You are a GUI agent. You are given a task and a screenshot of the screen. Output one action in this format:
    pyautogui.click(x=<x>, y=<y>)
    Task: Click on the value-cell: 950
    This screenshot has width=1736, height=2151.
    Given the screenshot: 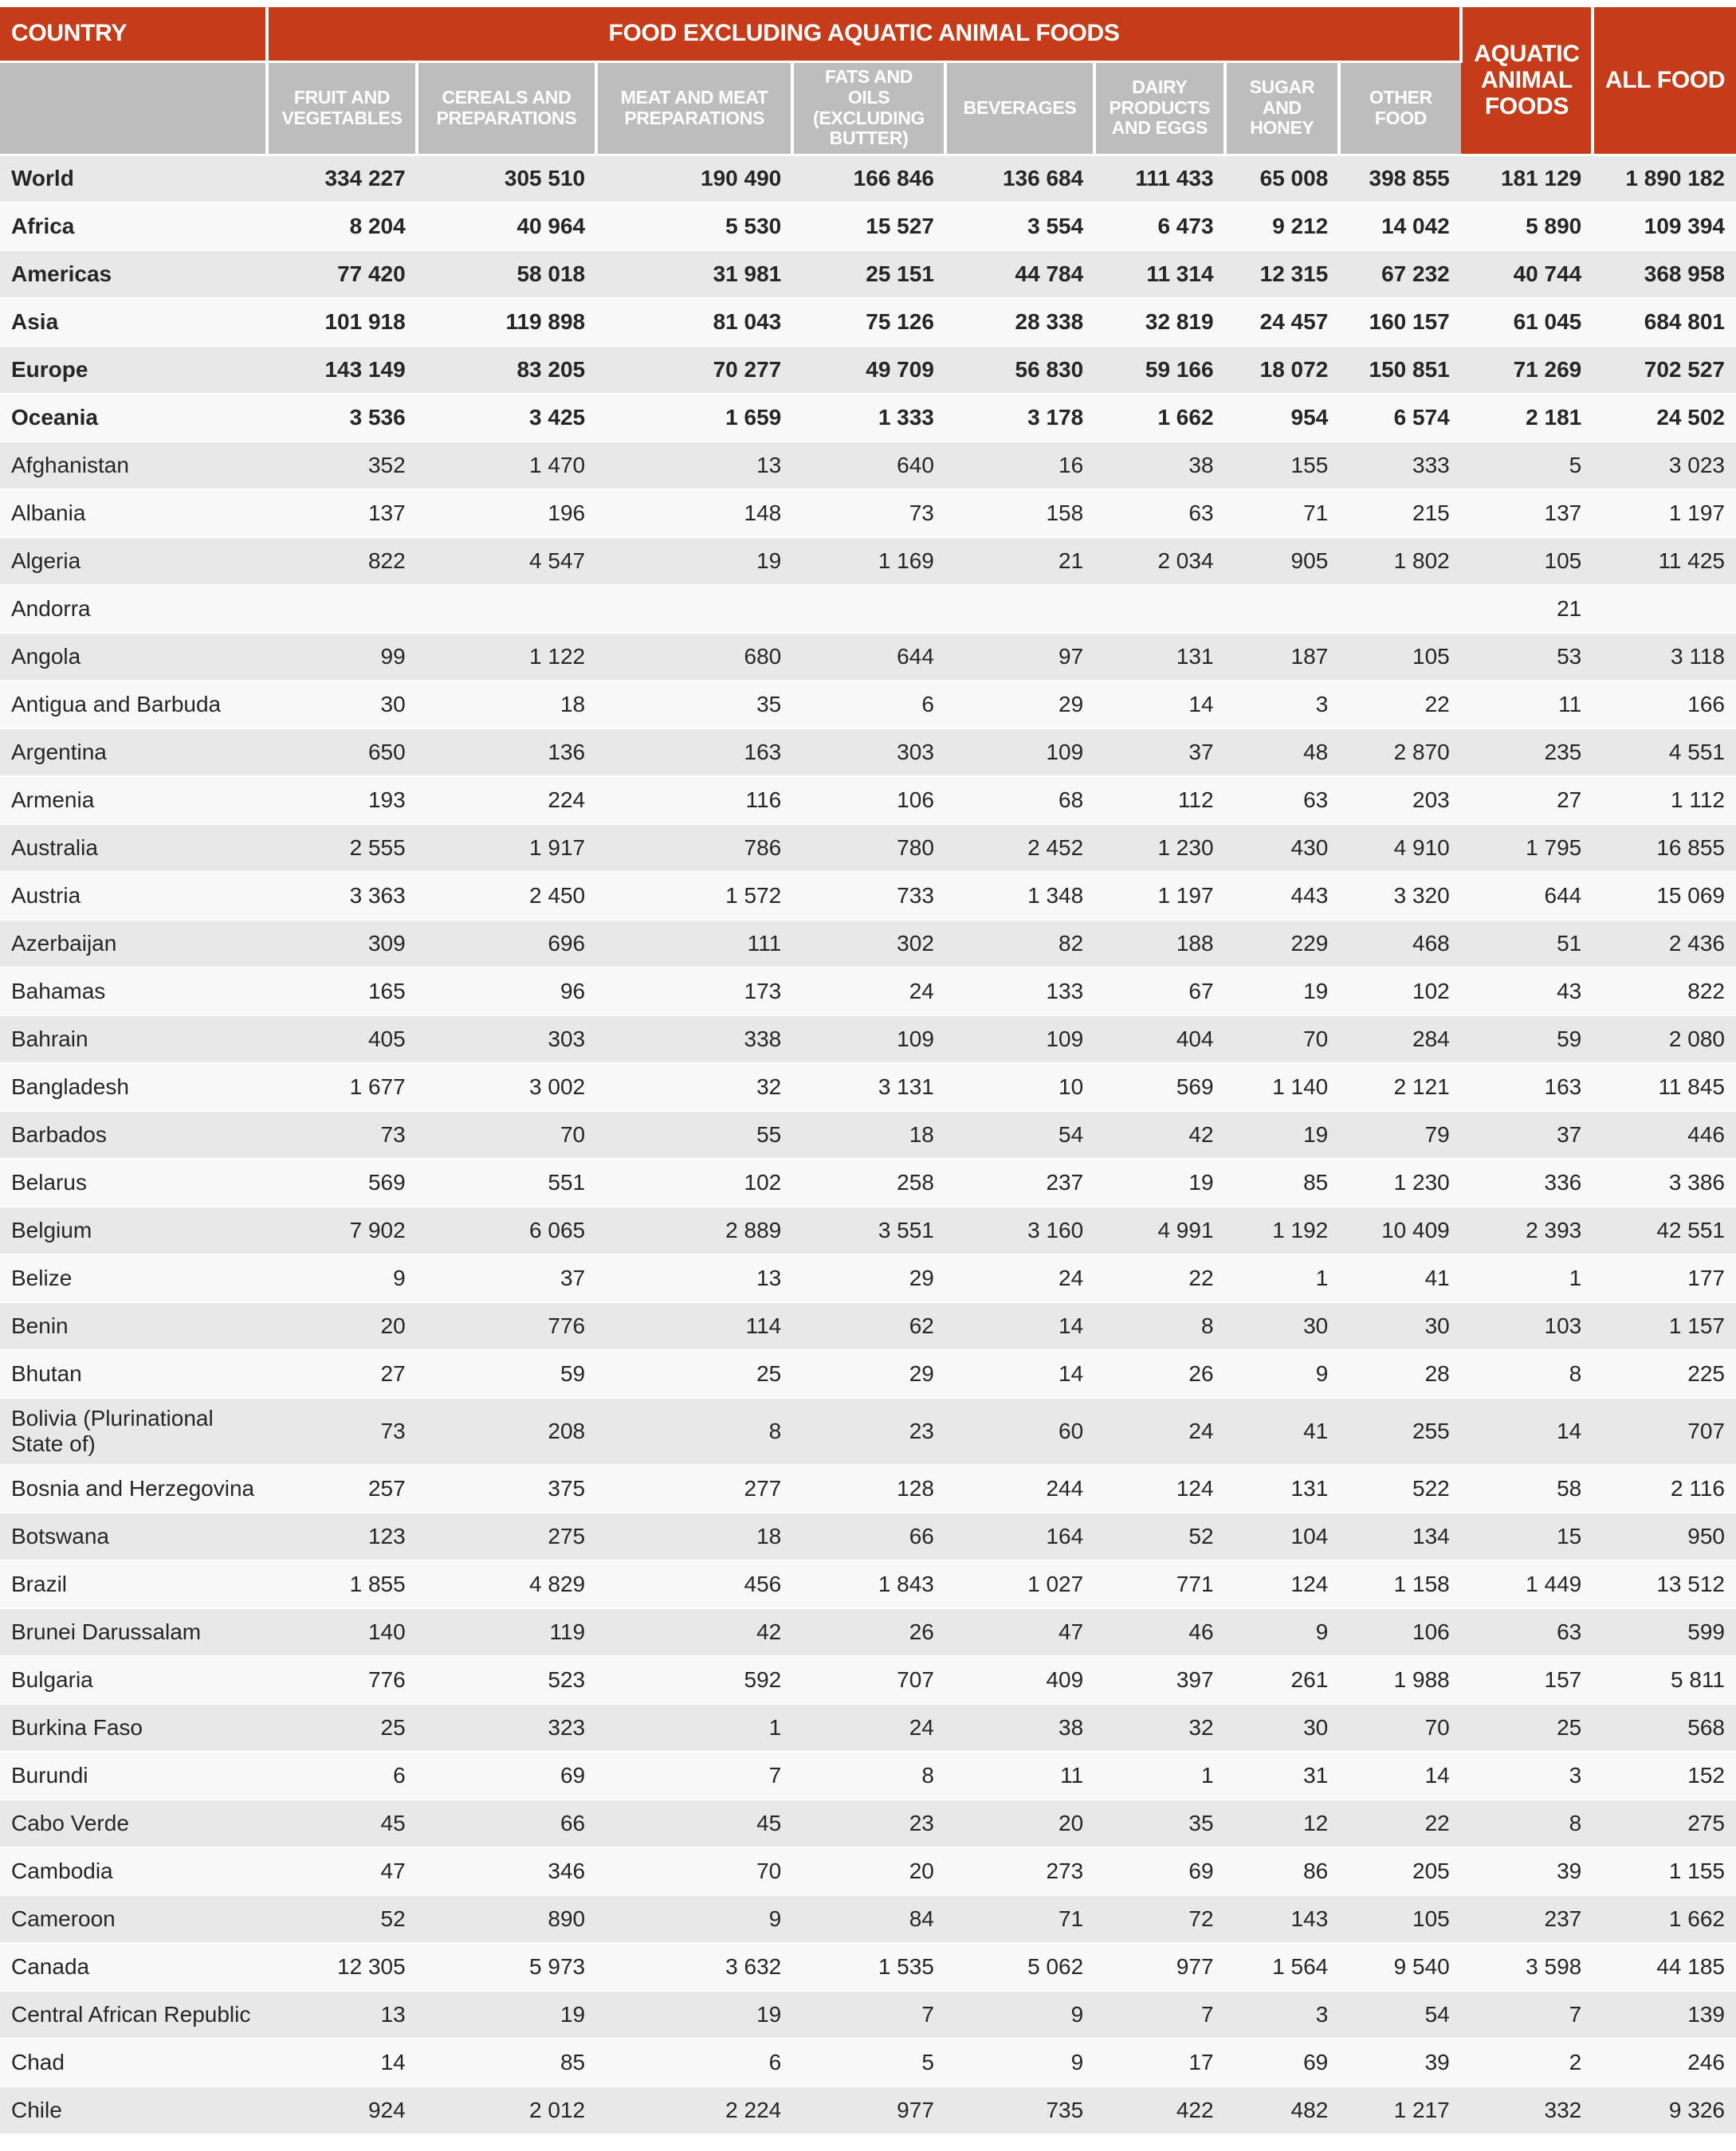 What is the action you would take?
    pyautogui.click(x=1665, y=1536)
    